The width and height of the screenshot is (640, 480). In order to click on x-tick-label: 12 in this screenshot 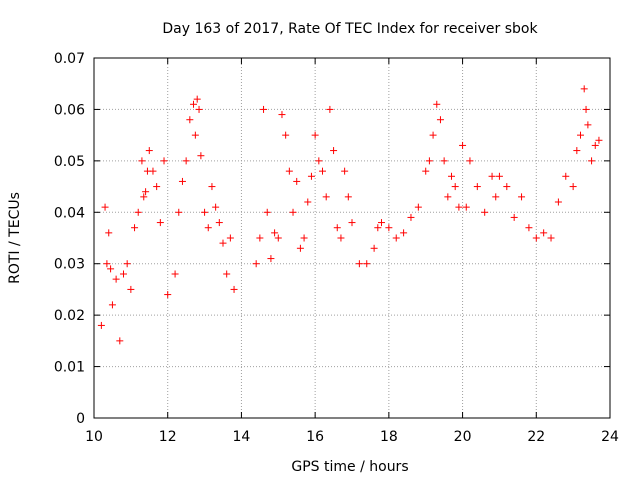, I will do `click(168, 437)`.